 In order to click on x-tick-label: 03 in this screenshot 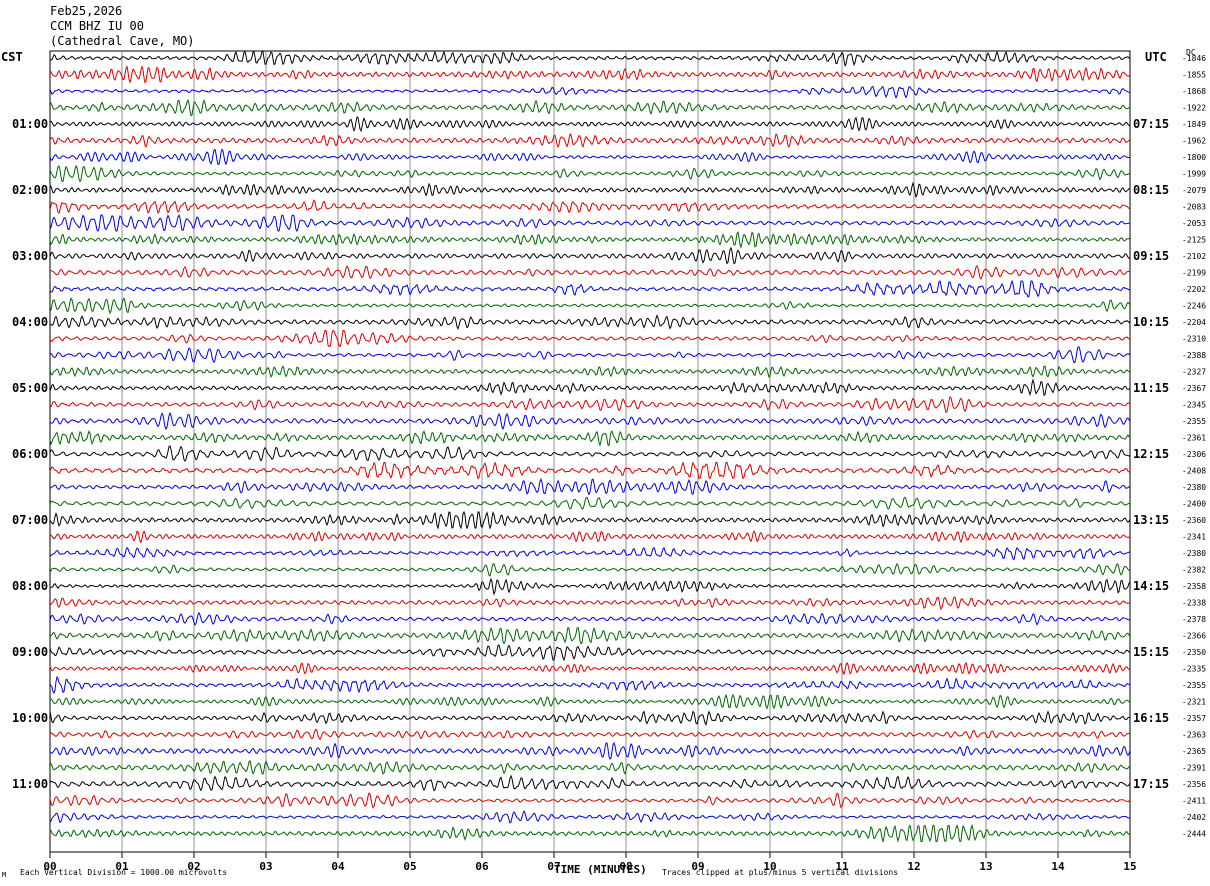, I will do `click(265, 866)`.